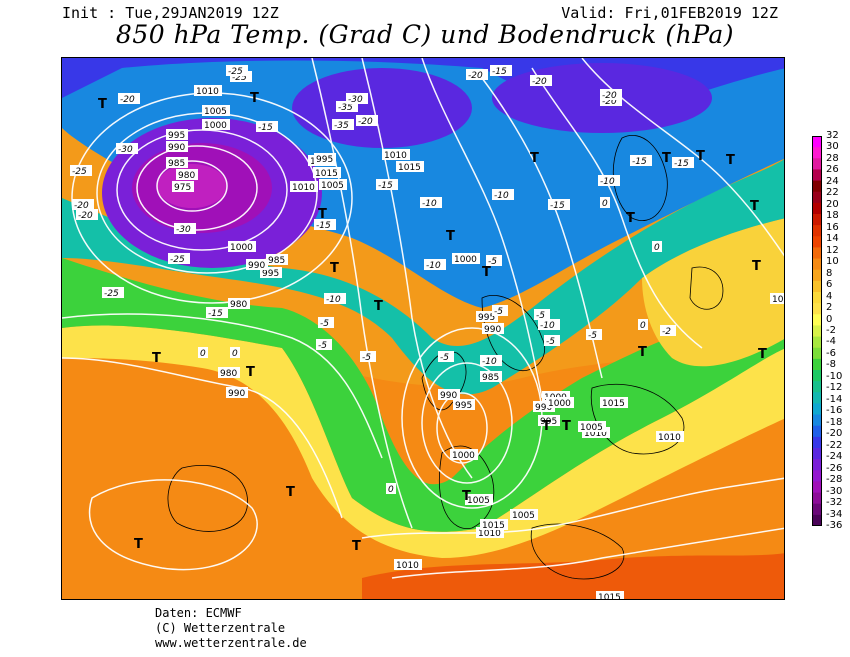 The image size is (850, 657). Describe the element at coordinates (832, 193) in the screenshot. I see `legend-tick-label: 22` at that location.